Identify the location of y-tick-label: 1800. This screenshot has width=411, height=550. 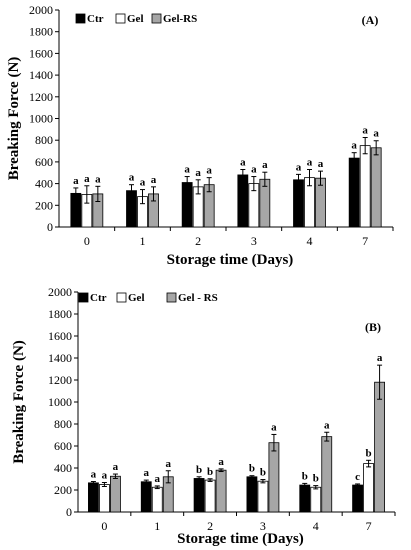
(41, 32).